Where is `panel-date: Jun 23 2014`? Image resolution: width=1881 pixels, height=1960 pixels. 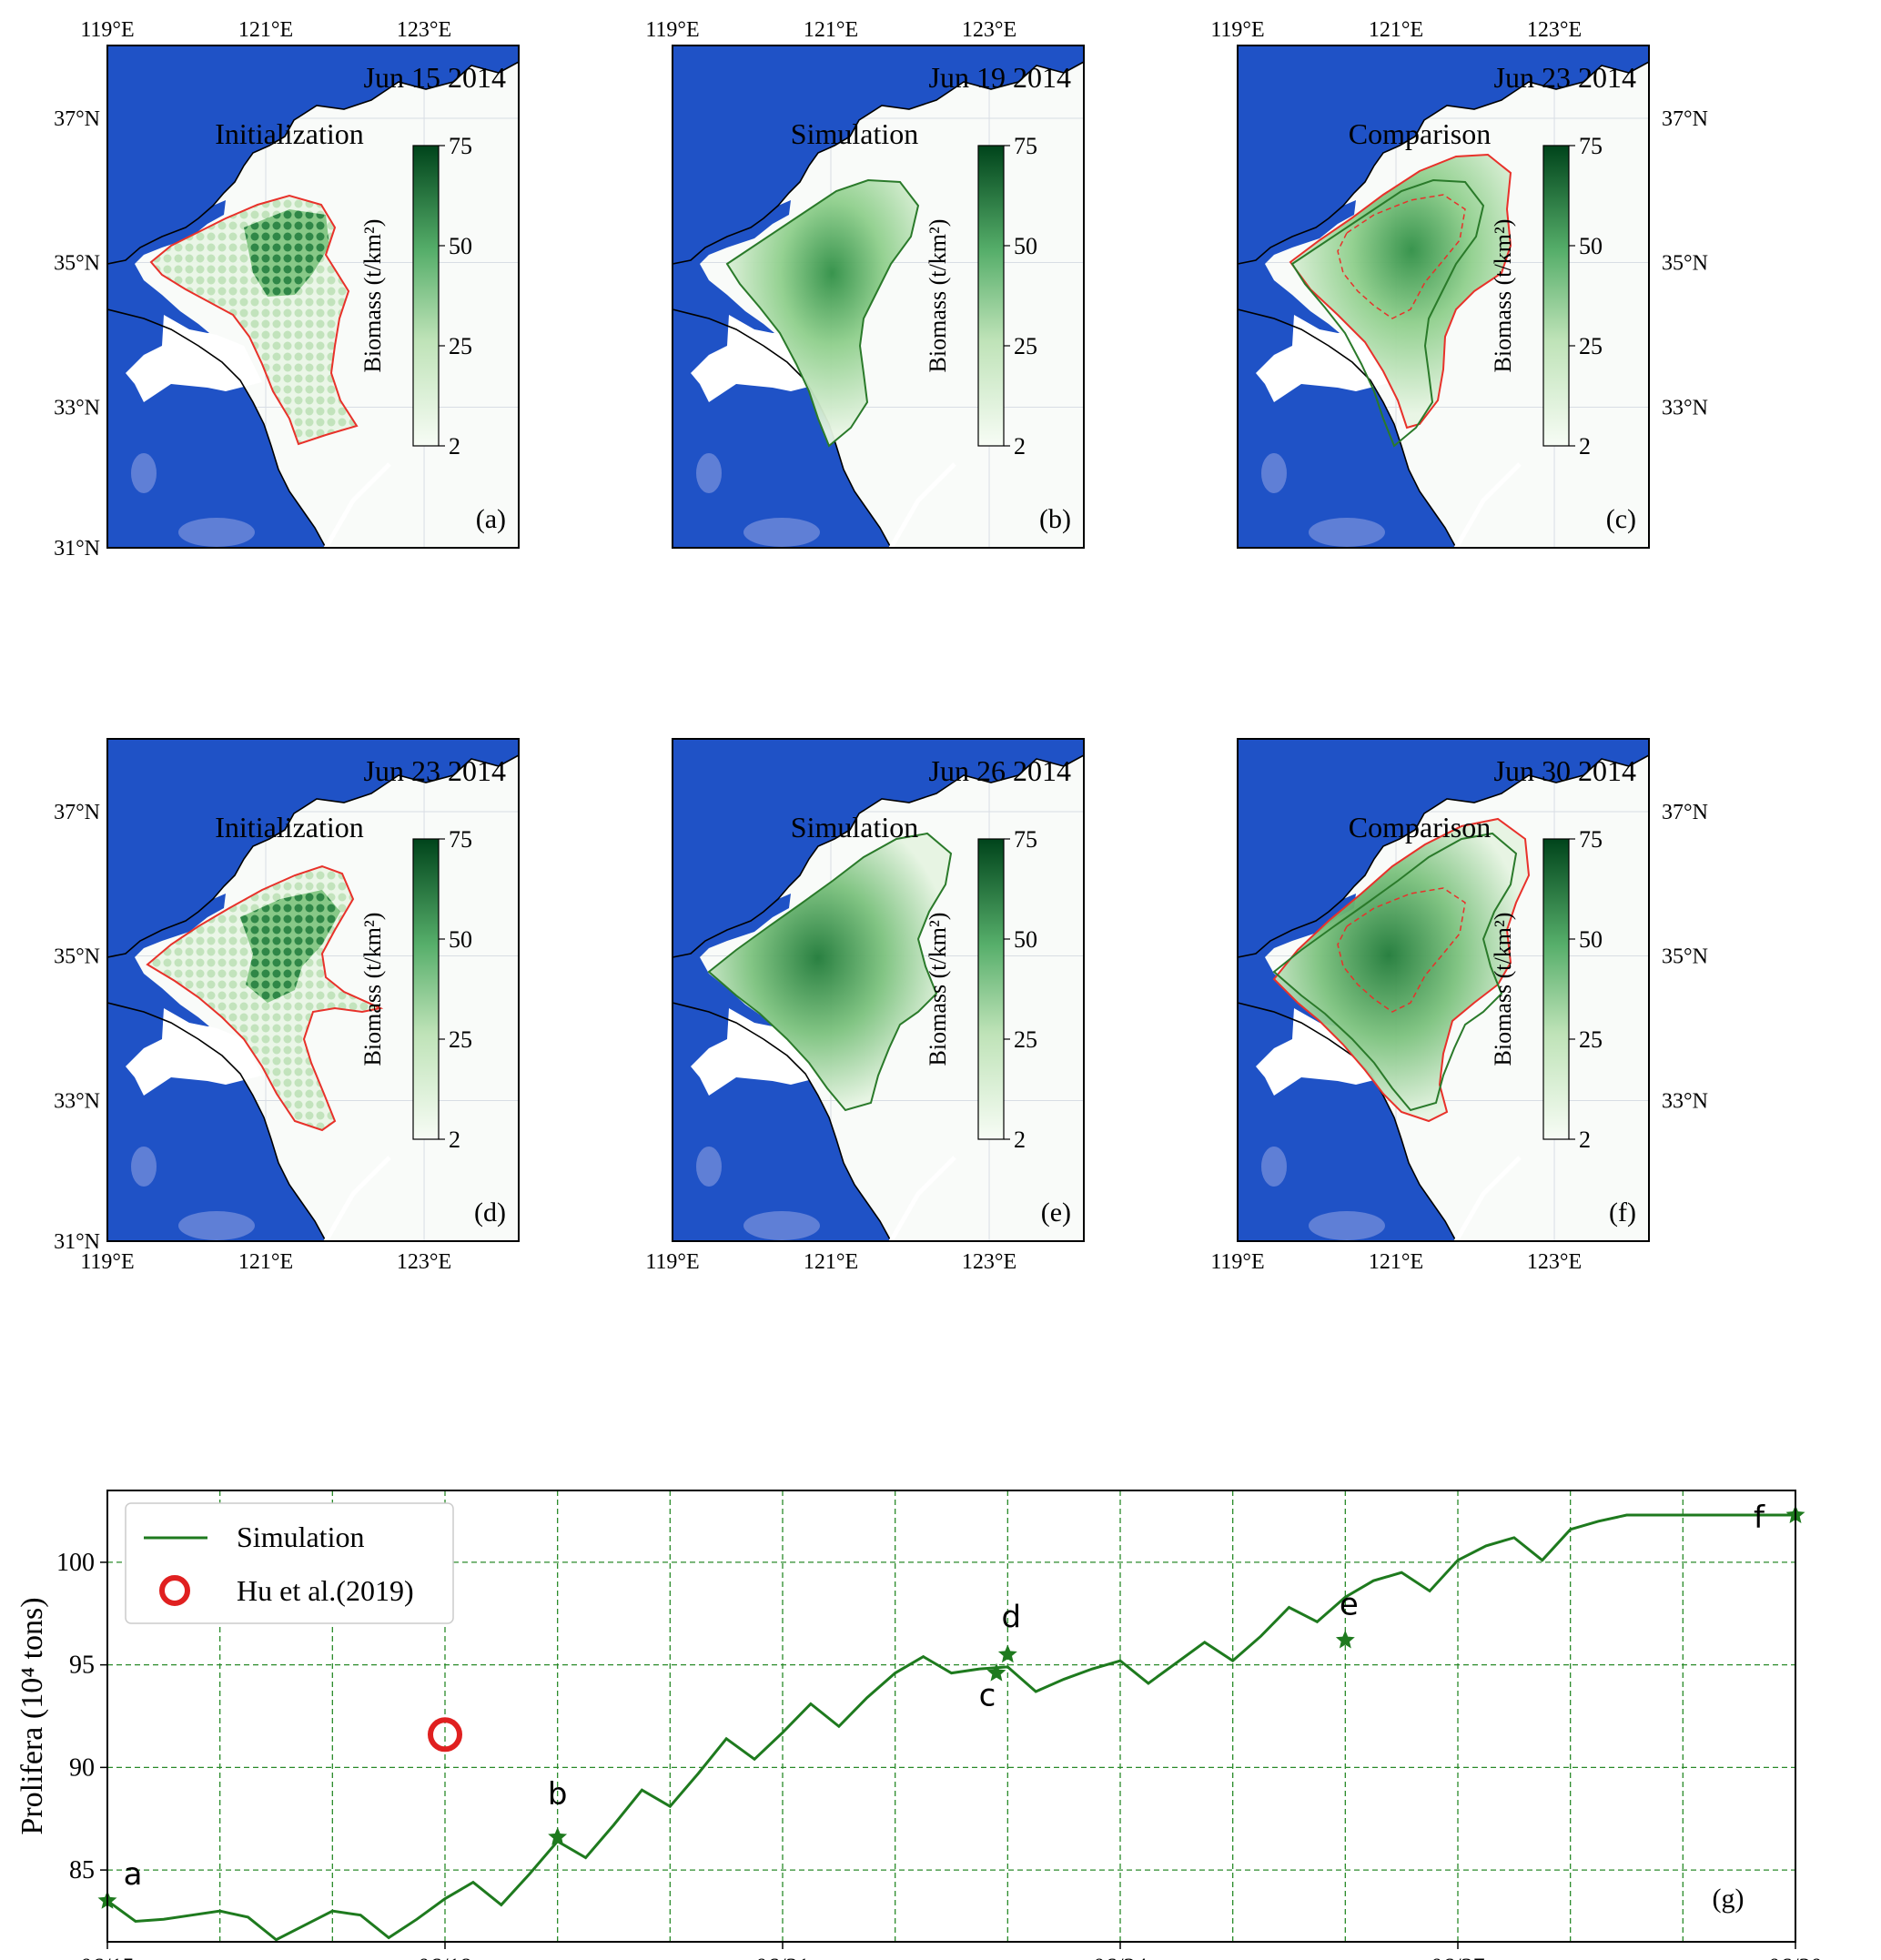 panel-date: Jun 23 2014 is located at coordinates (435, 770).